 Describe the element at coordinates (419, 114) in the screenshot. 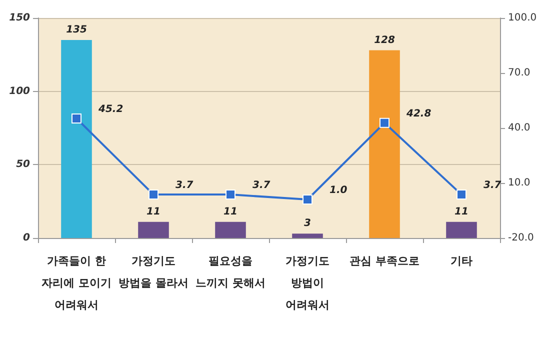

I see `data-label: 42.8` at that location.